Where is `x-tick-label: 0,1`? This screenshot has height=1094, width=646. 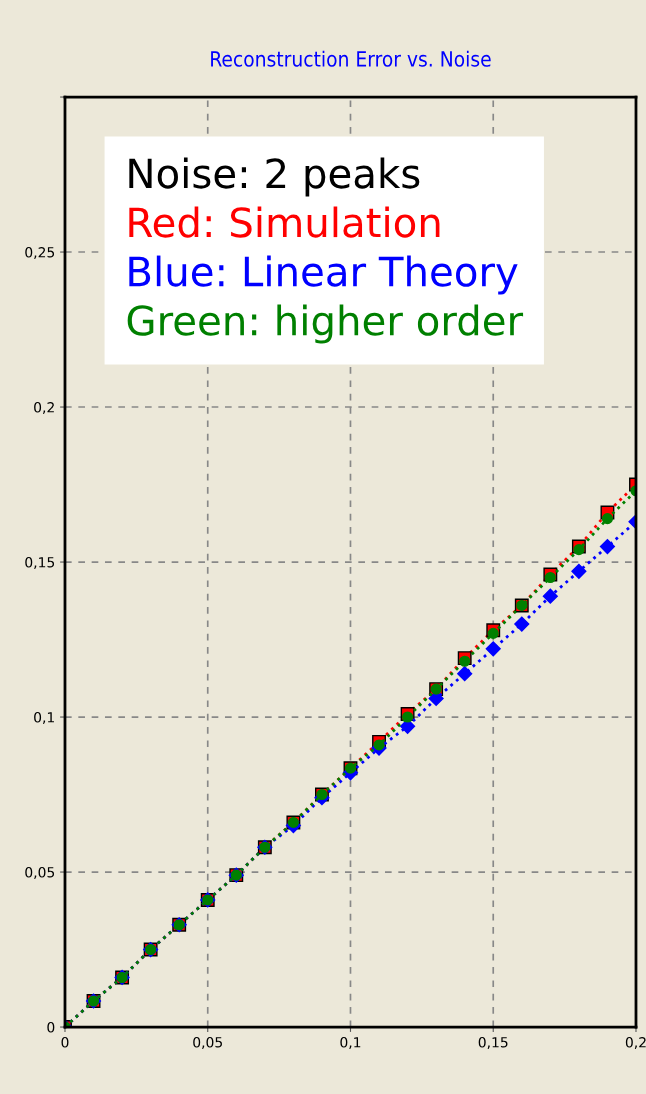 x-tick-label: 0,1 is located at coordinates (350, 1043).